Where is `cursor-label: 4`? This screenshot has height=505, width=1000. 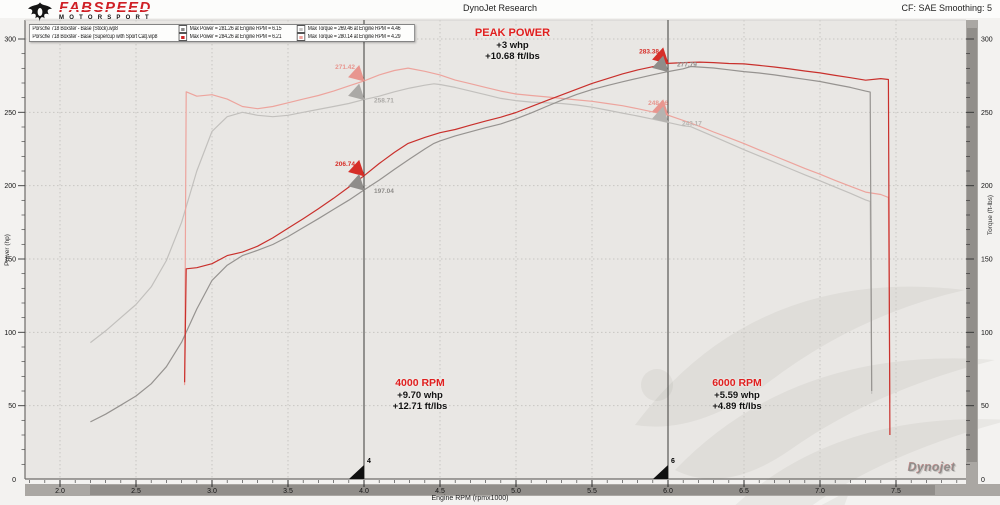
cursor-label: 4 is located at coordinates (369, 461).